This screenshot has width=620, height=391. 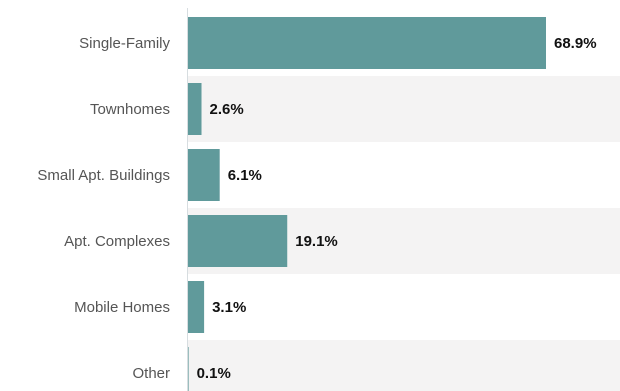 I want to click on value-label: 19.1%, so click(x=316, y=241).